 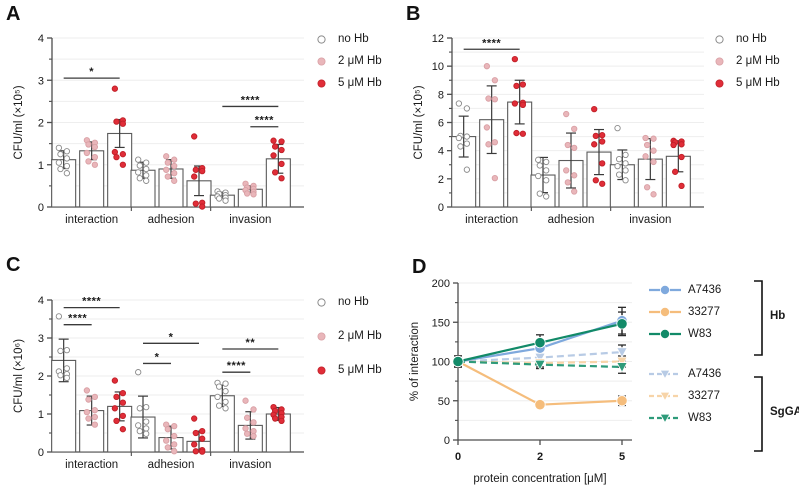 I want to click on svg-text: 5, so click(x=622, y=457).